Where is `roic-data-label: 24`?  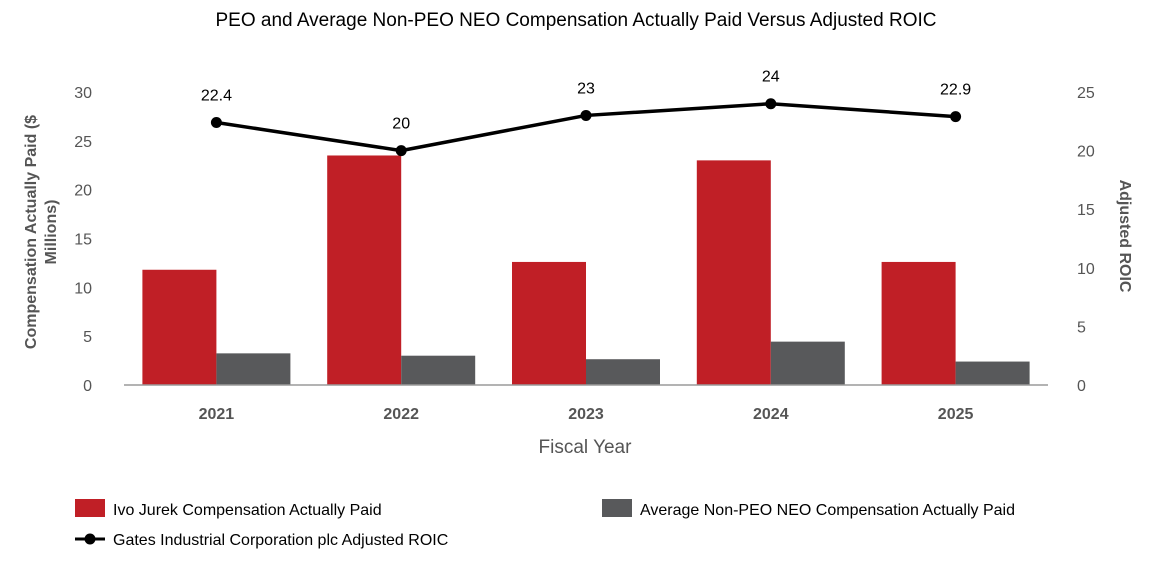
roic-data-label: 24 is located at coordinates (771, 77).